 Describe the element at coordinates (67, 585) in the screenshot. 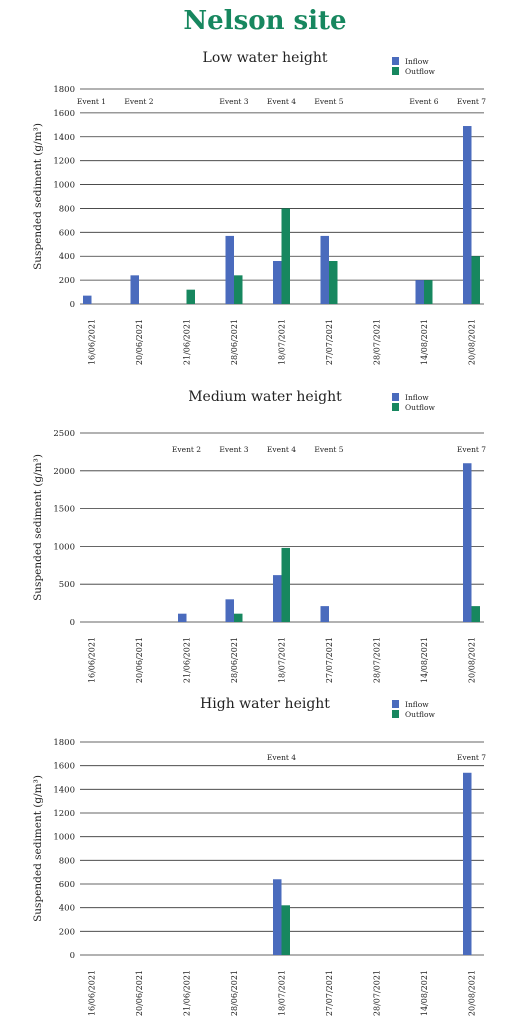

I see `y-tick-label: 500` at that location.